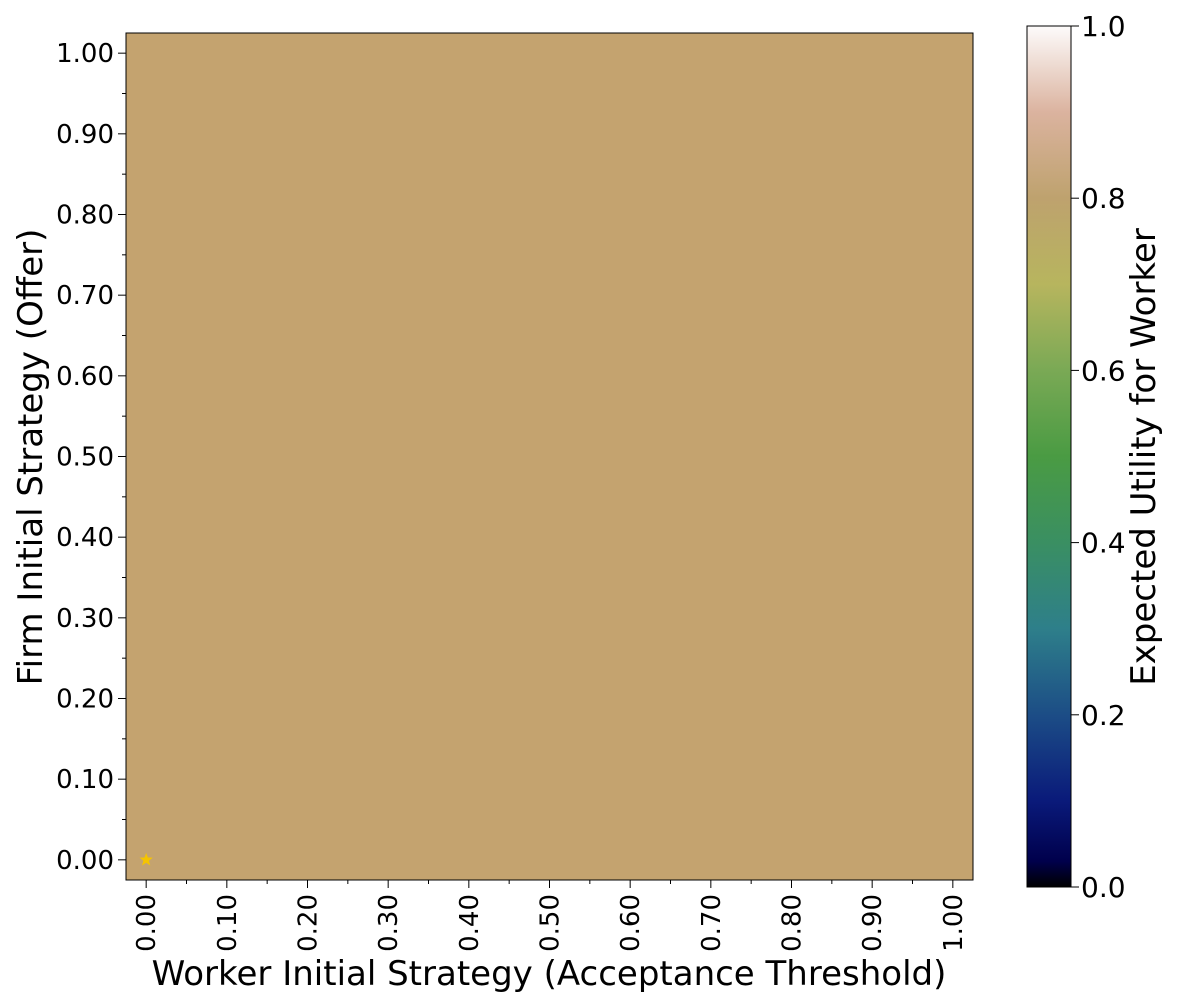 This screenshot has height=1000, width=1200. I want to click on x-tick-label: 0.30, so click(389, 923).